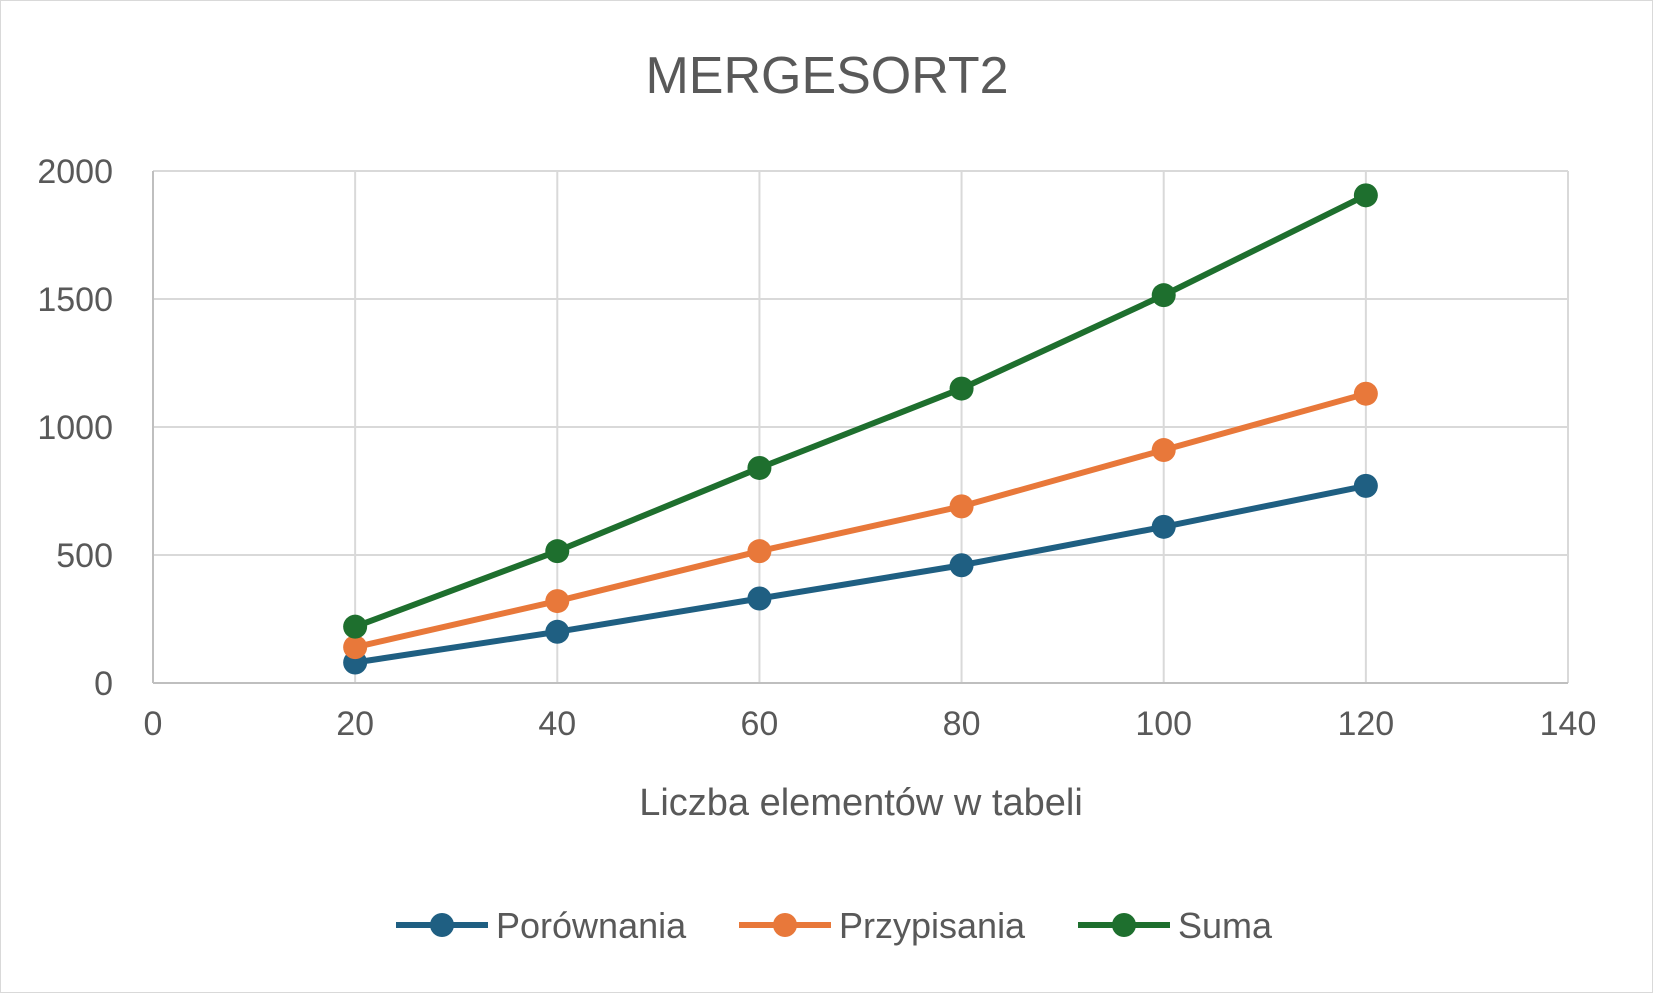 The height and width of the screenshot is (993, 1653). I want to click on x-tick-label: 40, so click(557, 724).